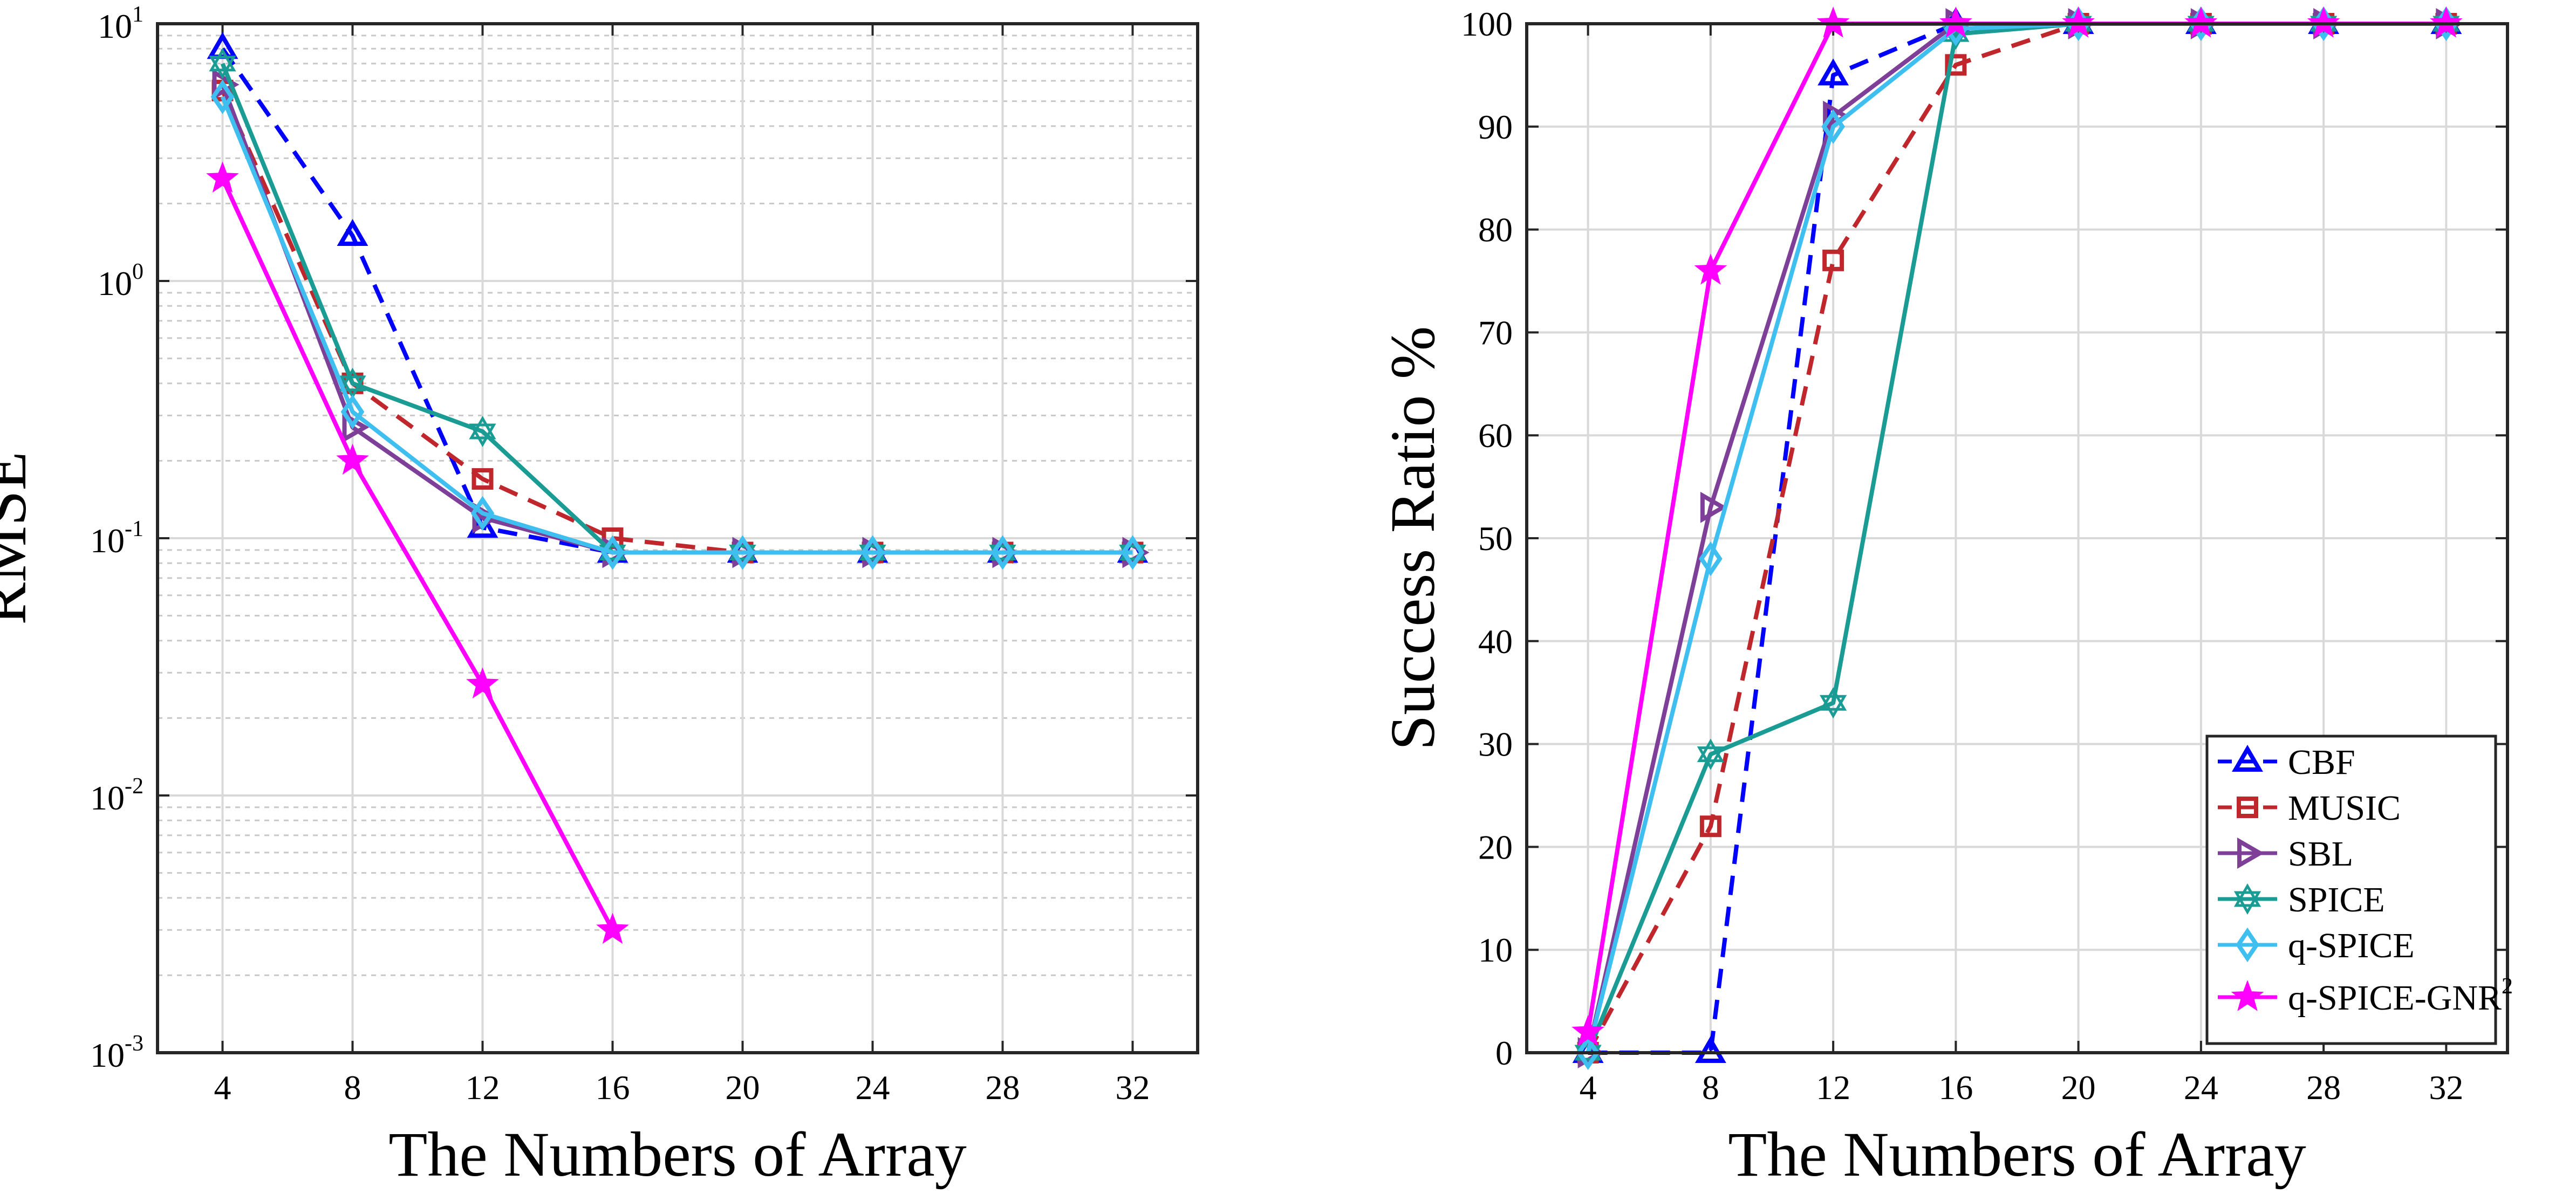 The image size is (2576, 1194). Describe the element at coordinates (1495, 436) in the screenshot. I see `y-tick-label: 60` at that location.